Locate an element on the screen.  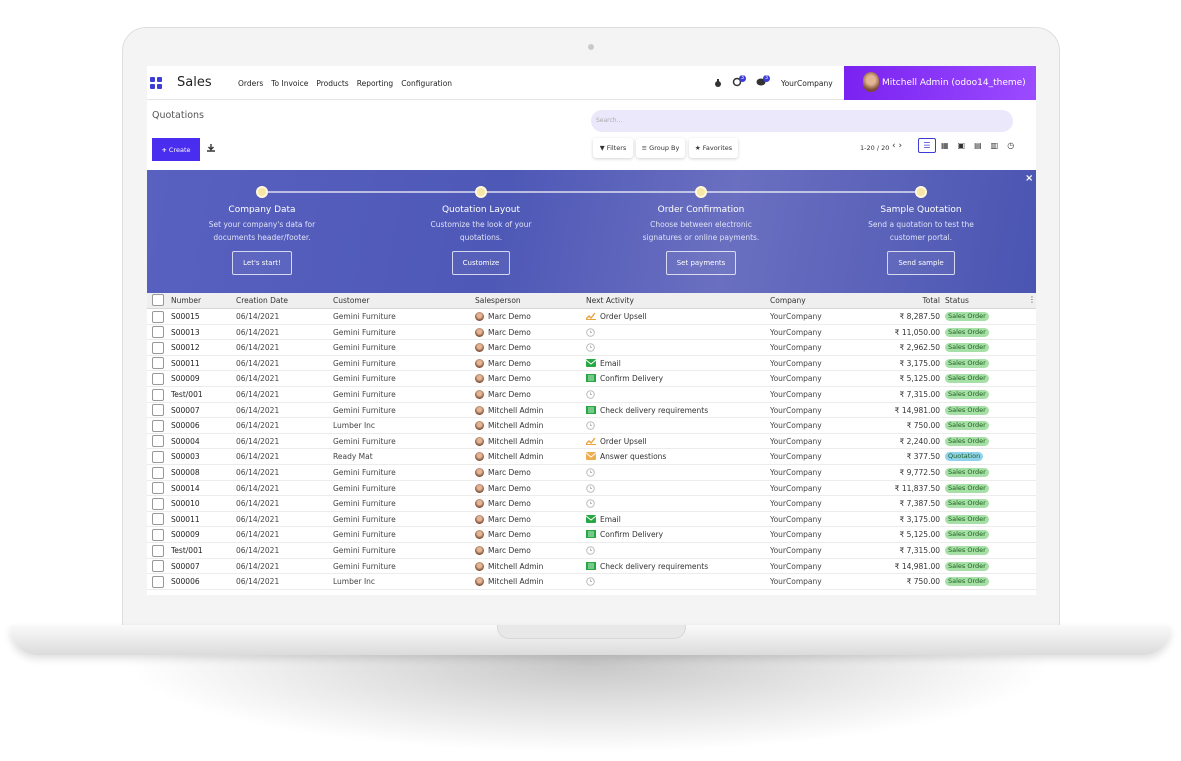
column-header: Creation Date is located at coordinates (262, 300).